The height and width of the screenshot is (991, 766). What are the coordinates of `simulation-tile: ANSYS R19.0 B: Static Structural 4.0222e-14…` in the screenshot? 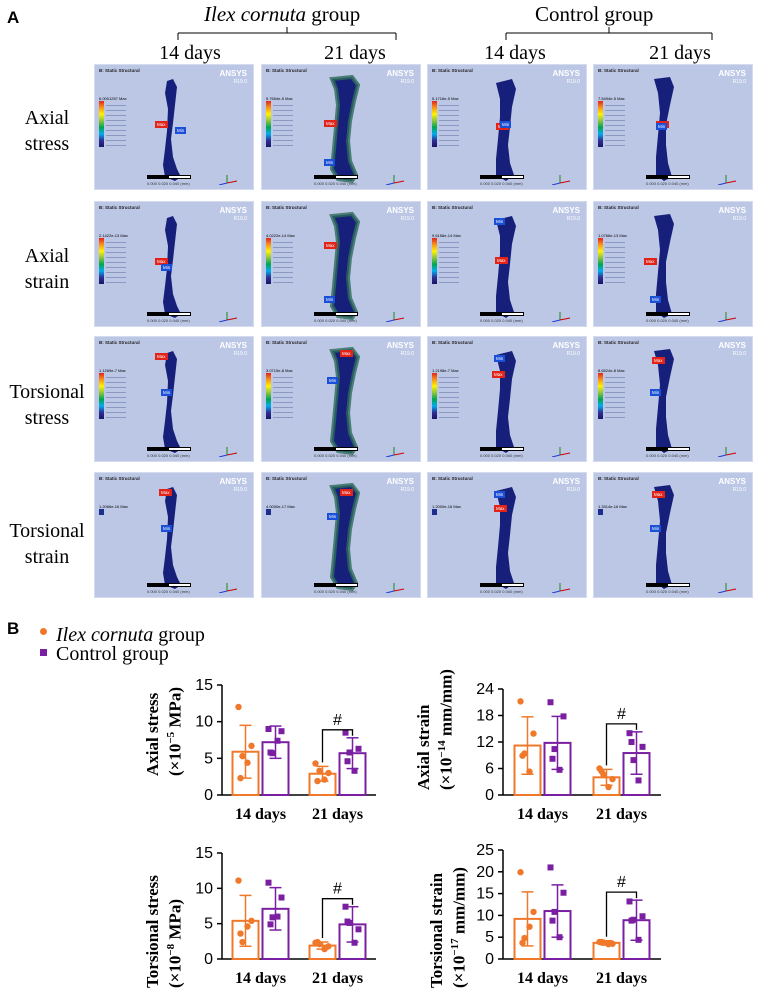 It's located at (341, 264).